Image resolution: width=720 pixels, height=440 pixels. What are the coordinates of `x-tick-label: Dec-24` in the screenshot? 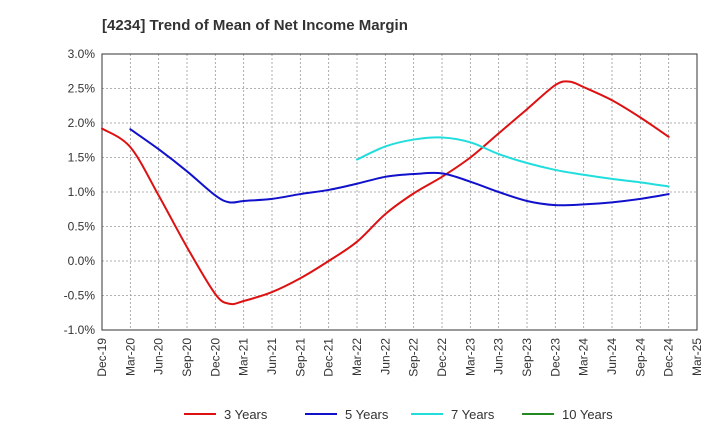 It's located at (669, 357).